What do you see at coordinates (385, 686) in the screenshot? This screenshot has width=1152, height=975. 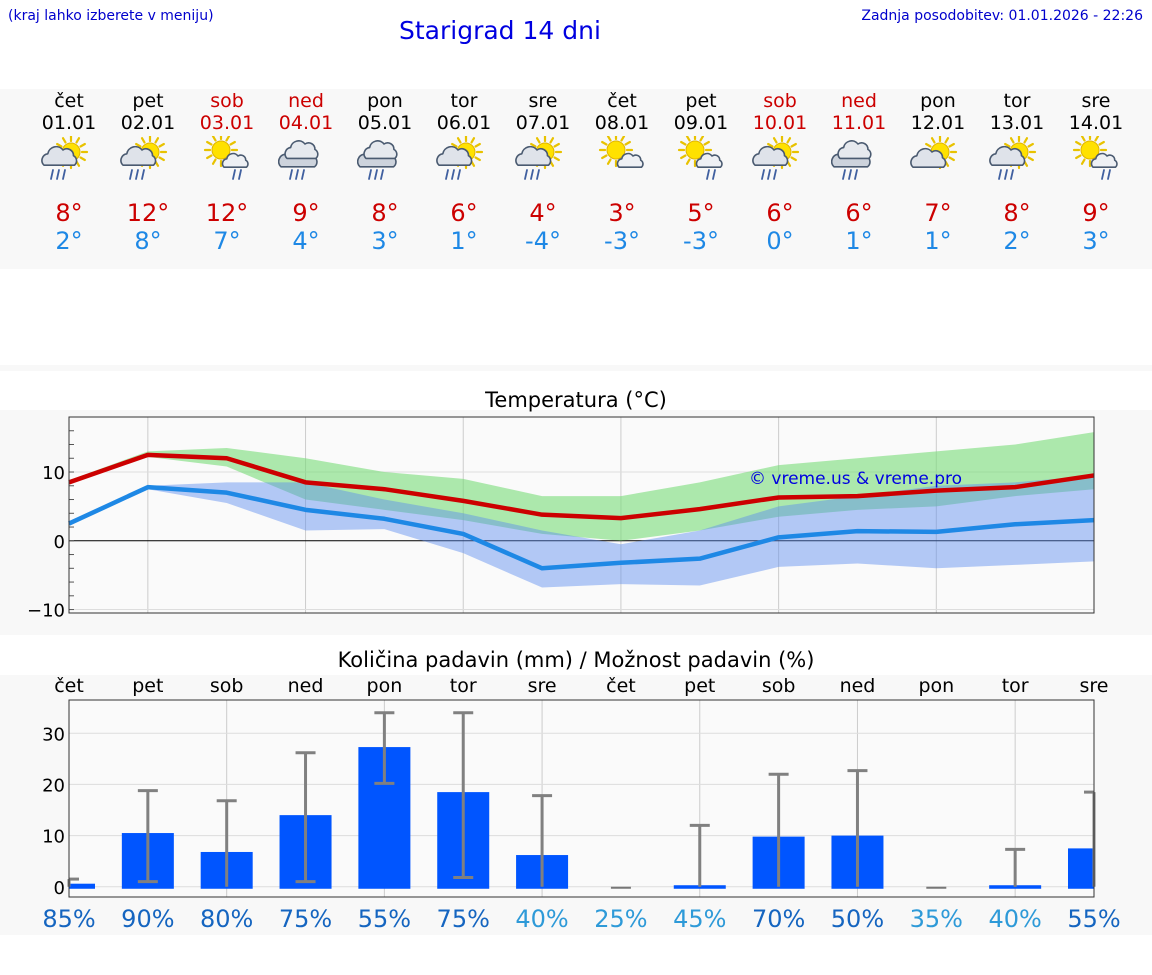 I see `x-day-label: pon` at bounding box center [385, 686].